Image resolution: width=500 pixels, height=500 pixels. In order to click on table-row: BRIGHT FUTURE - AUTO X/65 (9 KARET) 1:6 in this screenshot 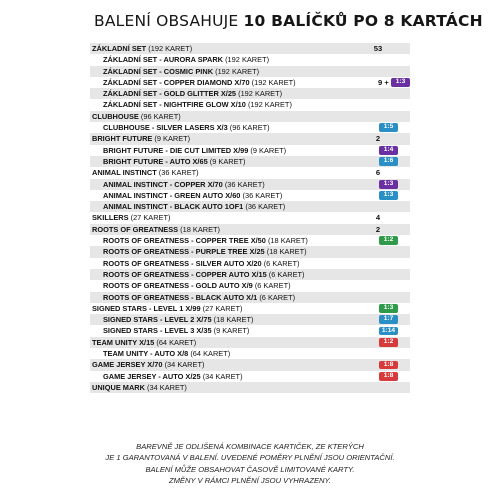, I will do `click(250, 161)`.